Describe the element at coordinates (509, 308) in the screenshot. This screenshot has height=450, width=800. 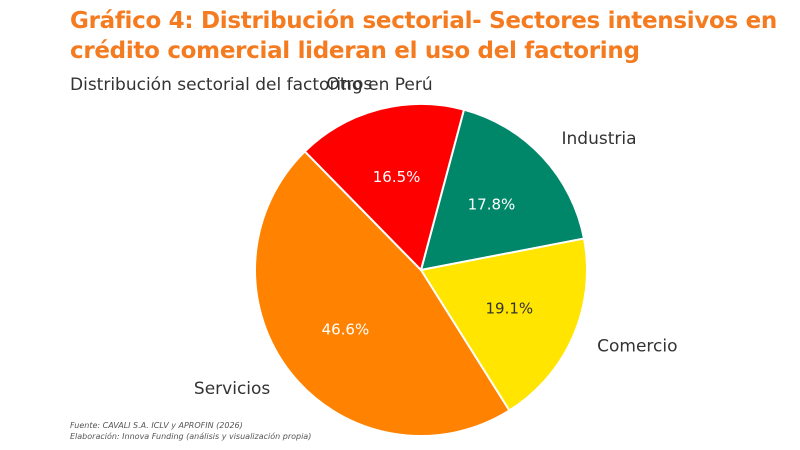
I see `value-label-comercio: 19.1%` at that location.